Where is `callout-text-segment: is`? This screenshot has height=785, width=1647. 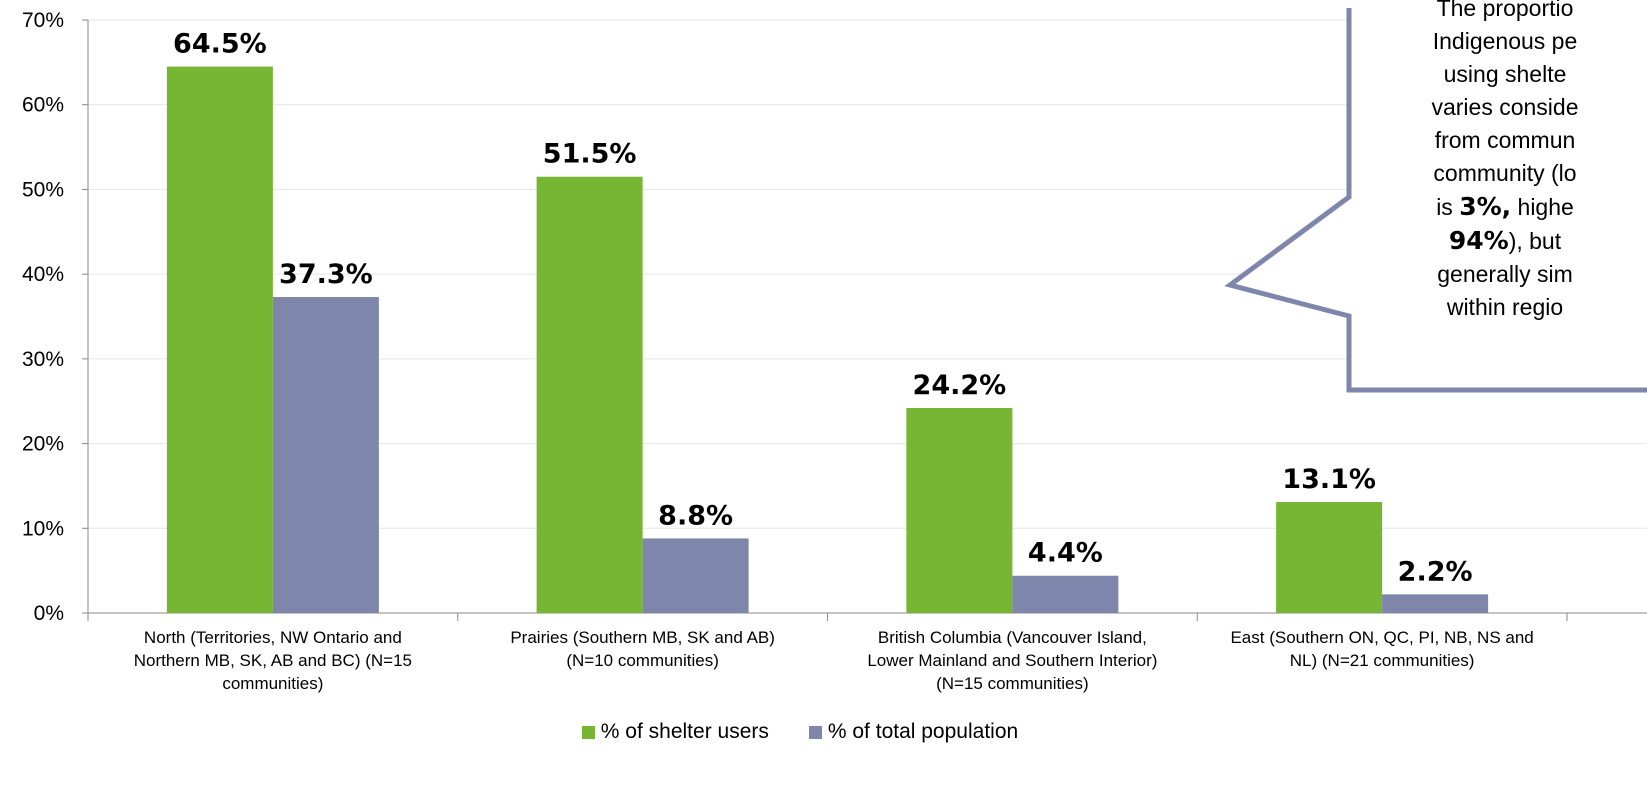
callout-text-segment: is is located at coordinates (1448, 207).